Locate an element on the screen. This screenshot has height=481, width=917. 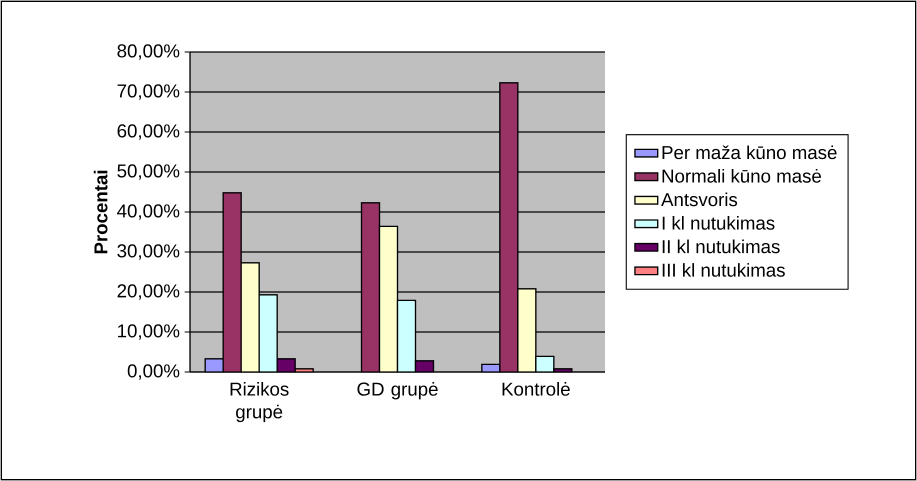
y-tick-label: 40,00% is located at coordinates (148, 212).